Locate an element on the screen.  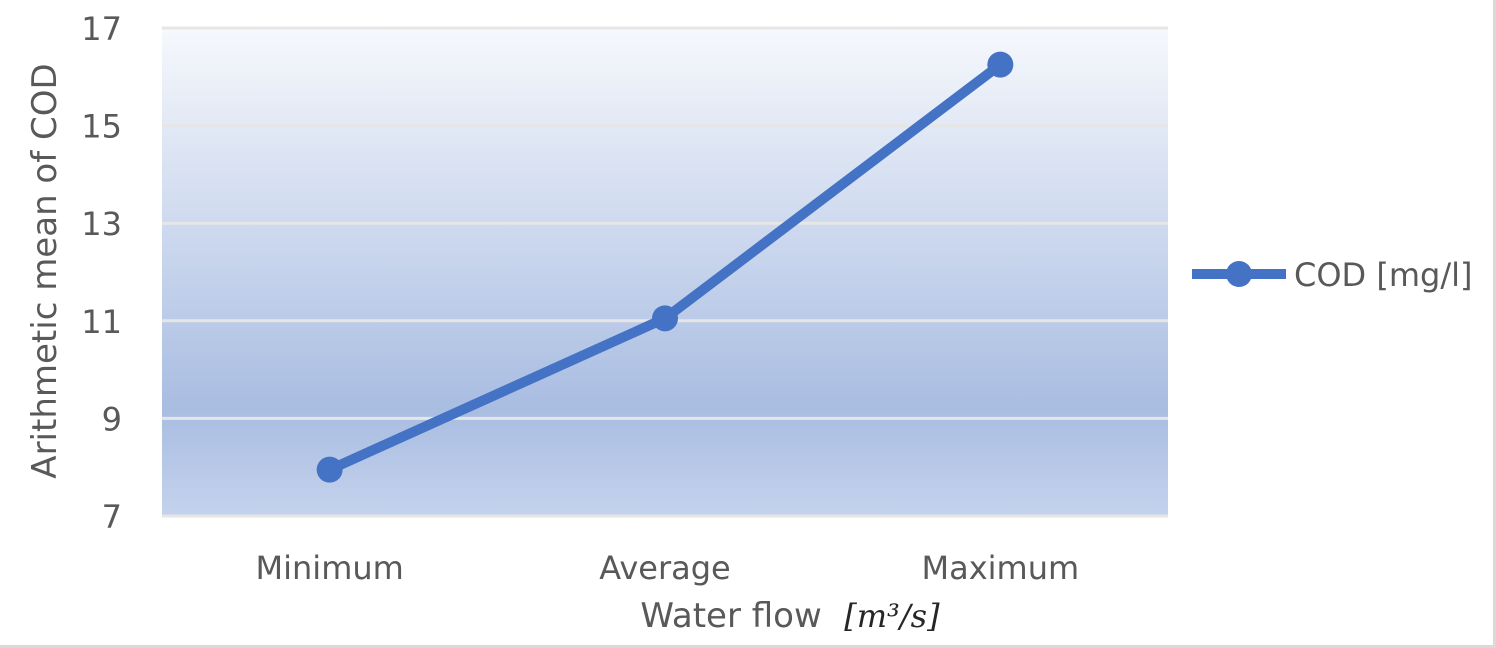
x-axis-tick-labels: Minimum Average Maximum is located at coordinates (668, 568).